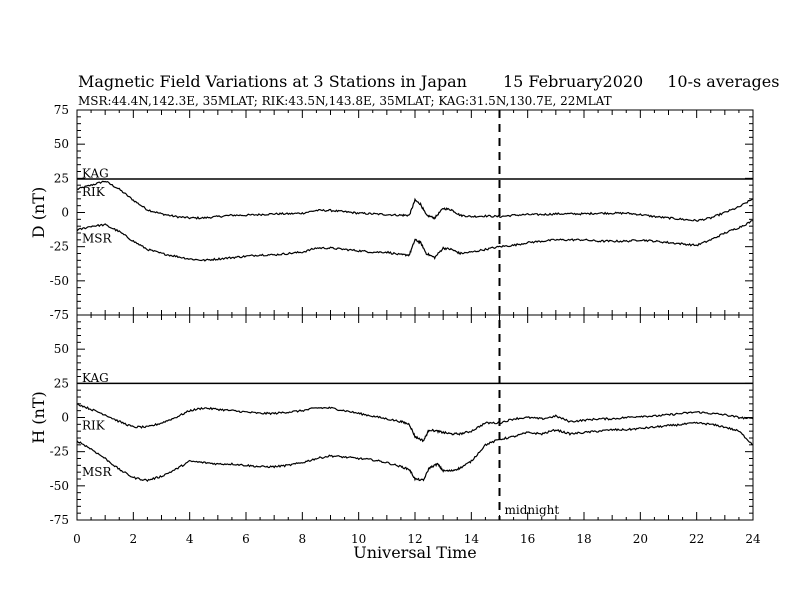 Image resolution: width=792 pixels, height=612 pixels. I want to click on top-ylabel: D (nT), so click(38, 212).